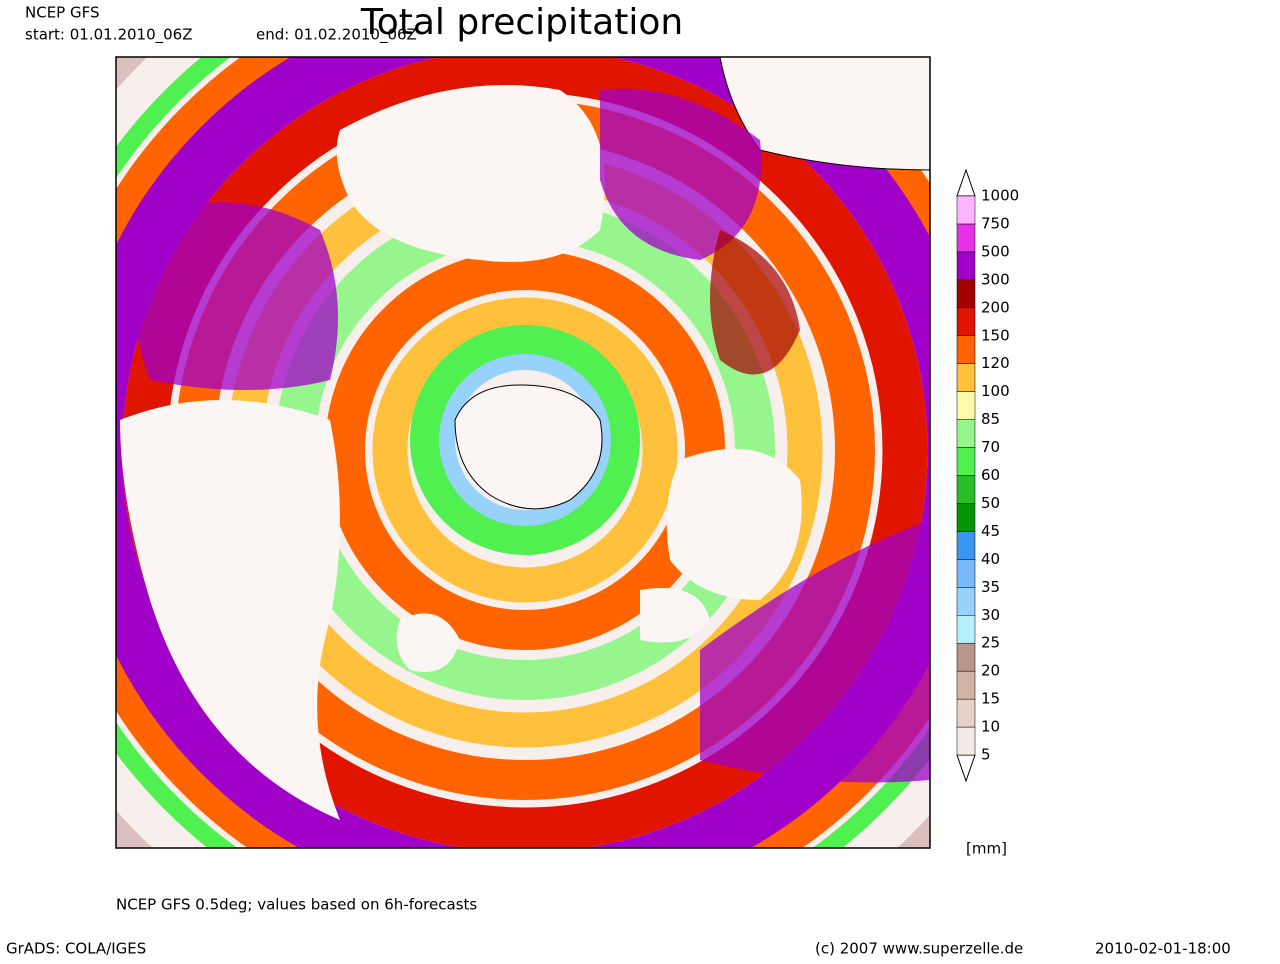 Image resolution: width=1280 pixels, height=964 pixels. I want to click on software-label: GrADS: COLA/IGES, so click(76, 949).